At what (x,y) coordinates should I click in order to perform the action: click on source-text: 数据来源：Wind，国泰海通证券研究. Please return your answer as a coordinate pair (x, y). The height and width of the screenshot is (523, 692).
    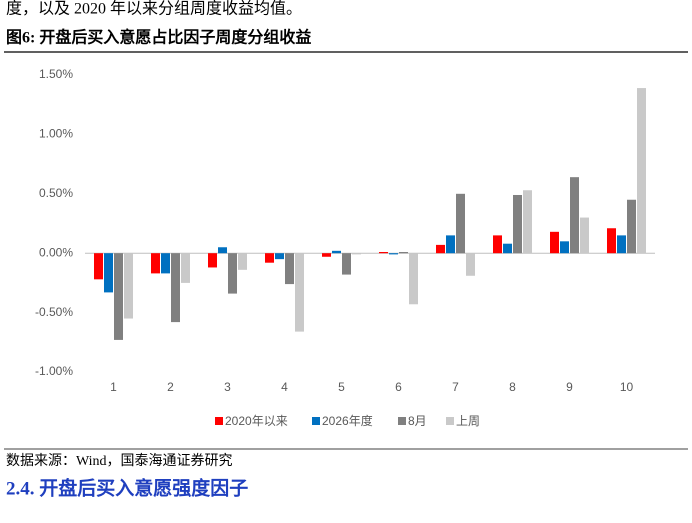
    Looking at the image, I should click on (119, 461).